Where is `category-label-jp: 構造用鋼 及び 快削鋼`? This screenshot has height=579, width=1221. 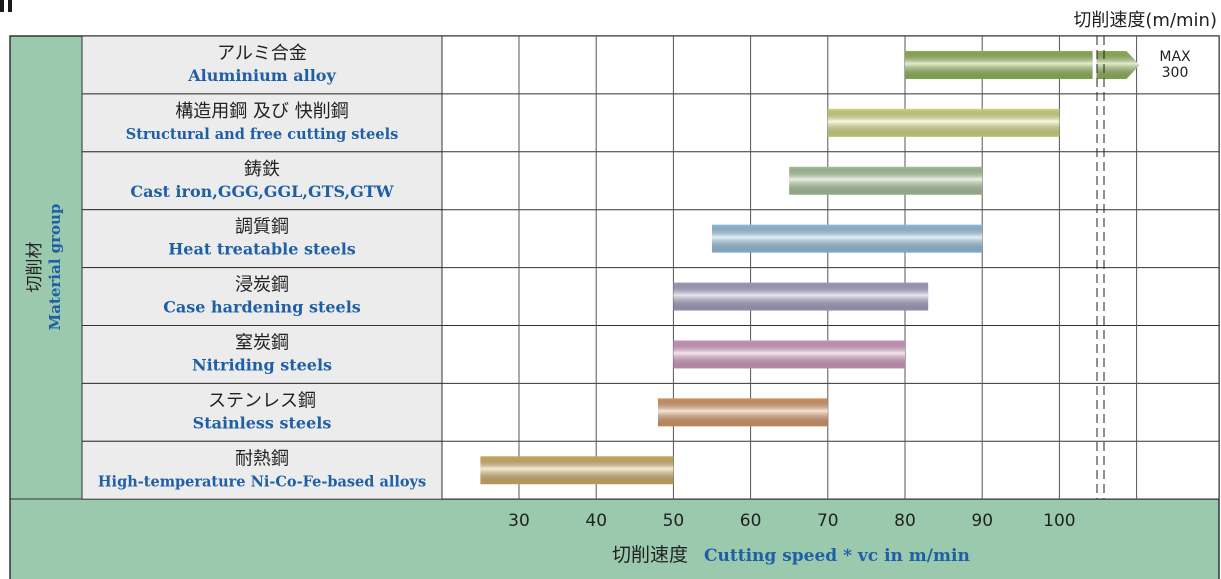 category-label-jp: 構造用鋼 及び 快削鋼 is located at coordinates (261, 111).